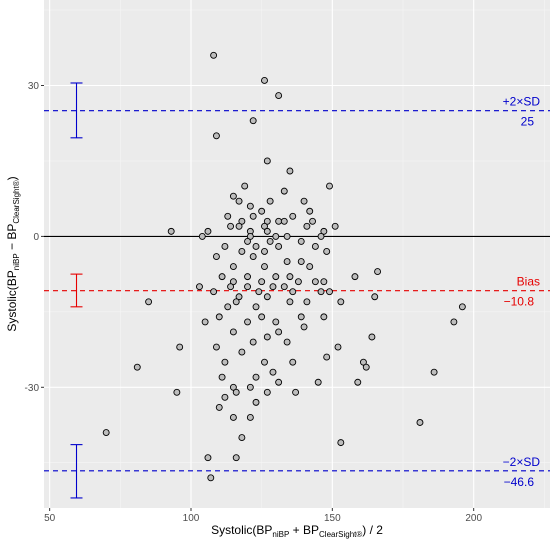 The height and width of the screenshot is (546, 550). I want to click on label-upper: +2×SD, so click(522, 102).